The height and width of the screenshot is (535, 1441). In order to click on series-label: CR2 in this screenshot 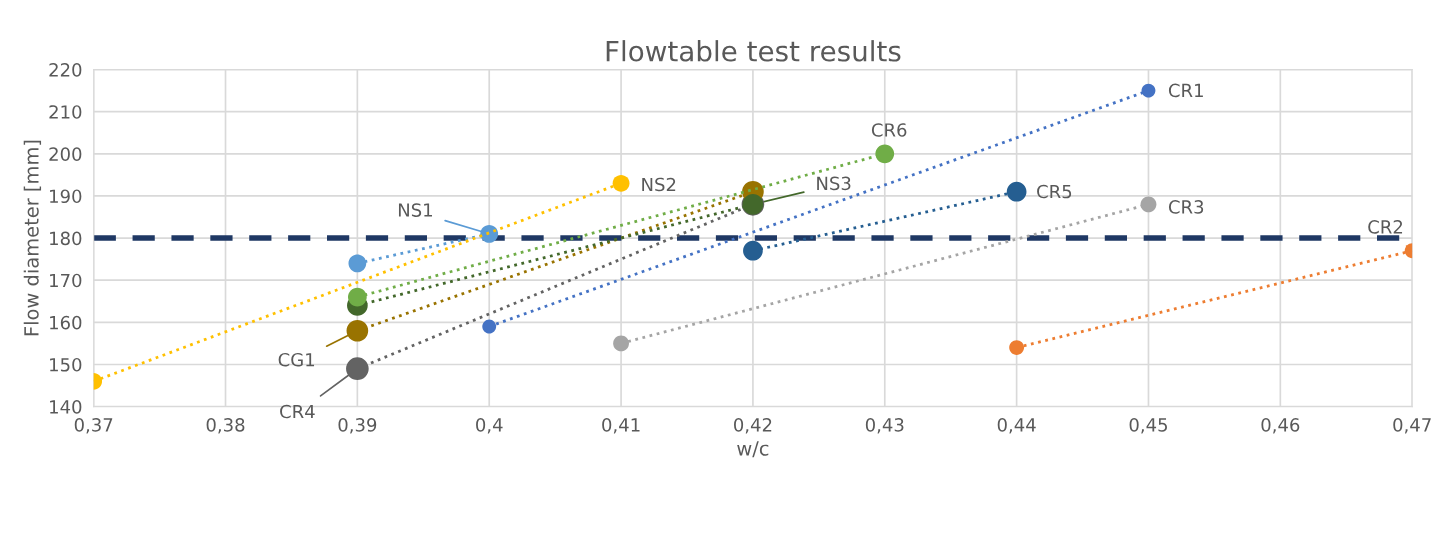, I will do `click(1385, 227)`.